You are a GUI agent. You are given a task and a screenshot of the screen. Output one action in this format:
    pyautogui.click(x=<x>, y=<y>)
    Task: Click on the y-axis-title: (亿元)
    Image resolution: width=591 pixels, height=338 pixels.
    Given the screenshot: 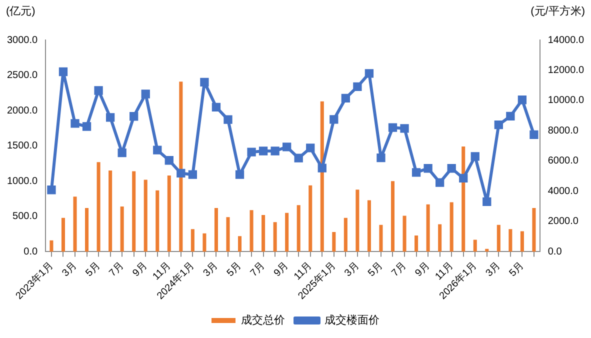 What is the action you would take?
    pyautogui.click(x=21, y=12)
    